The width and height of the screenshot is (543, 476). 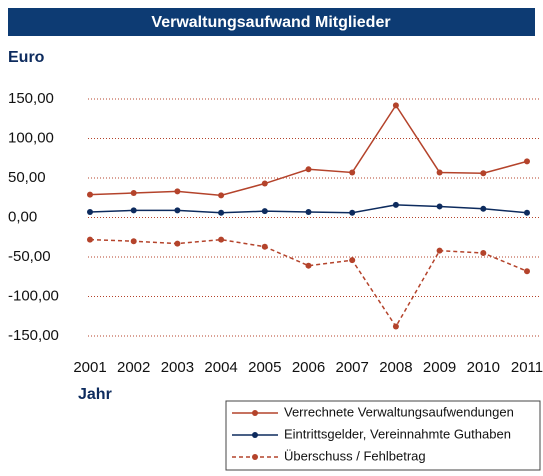 I want to click on x-tick-label: 2011, so click(x=527, y=367).